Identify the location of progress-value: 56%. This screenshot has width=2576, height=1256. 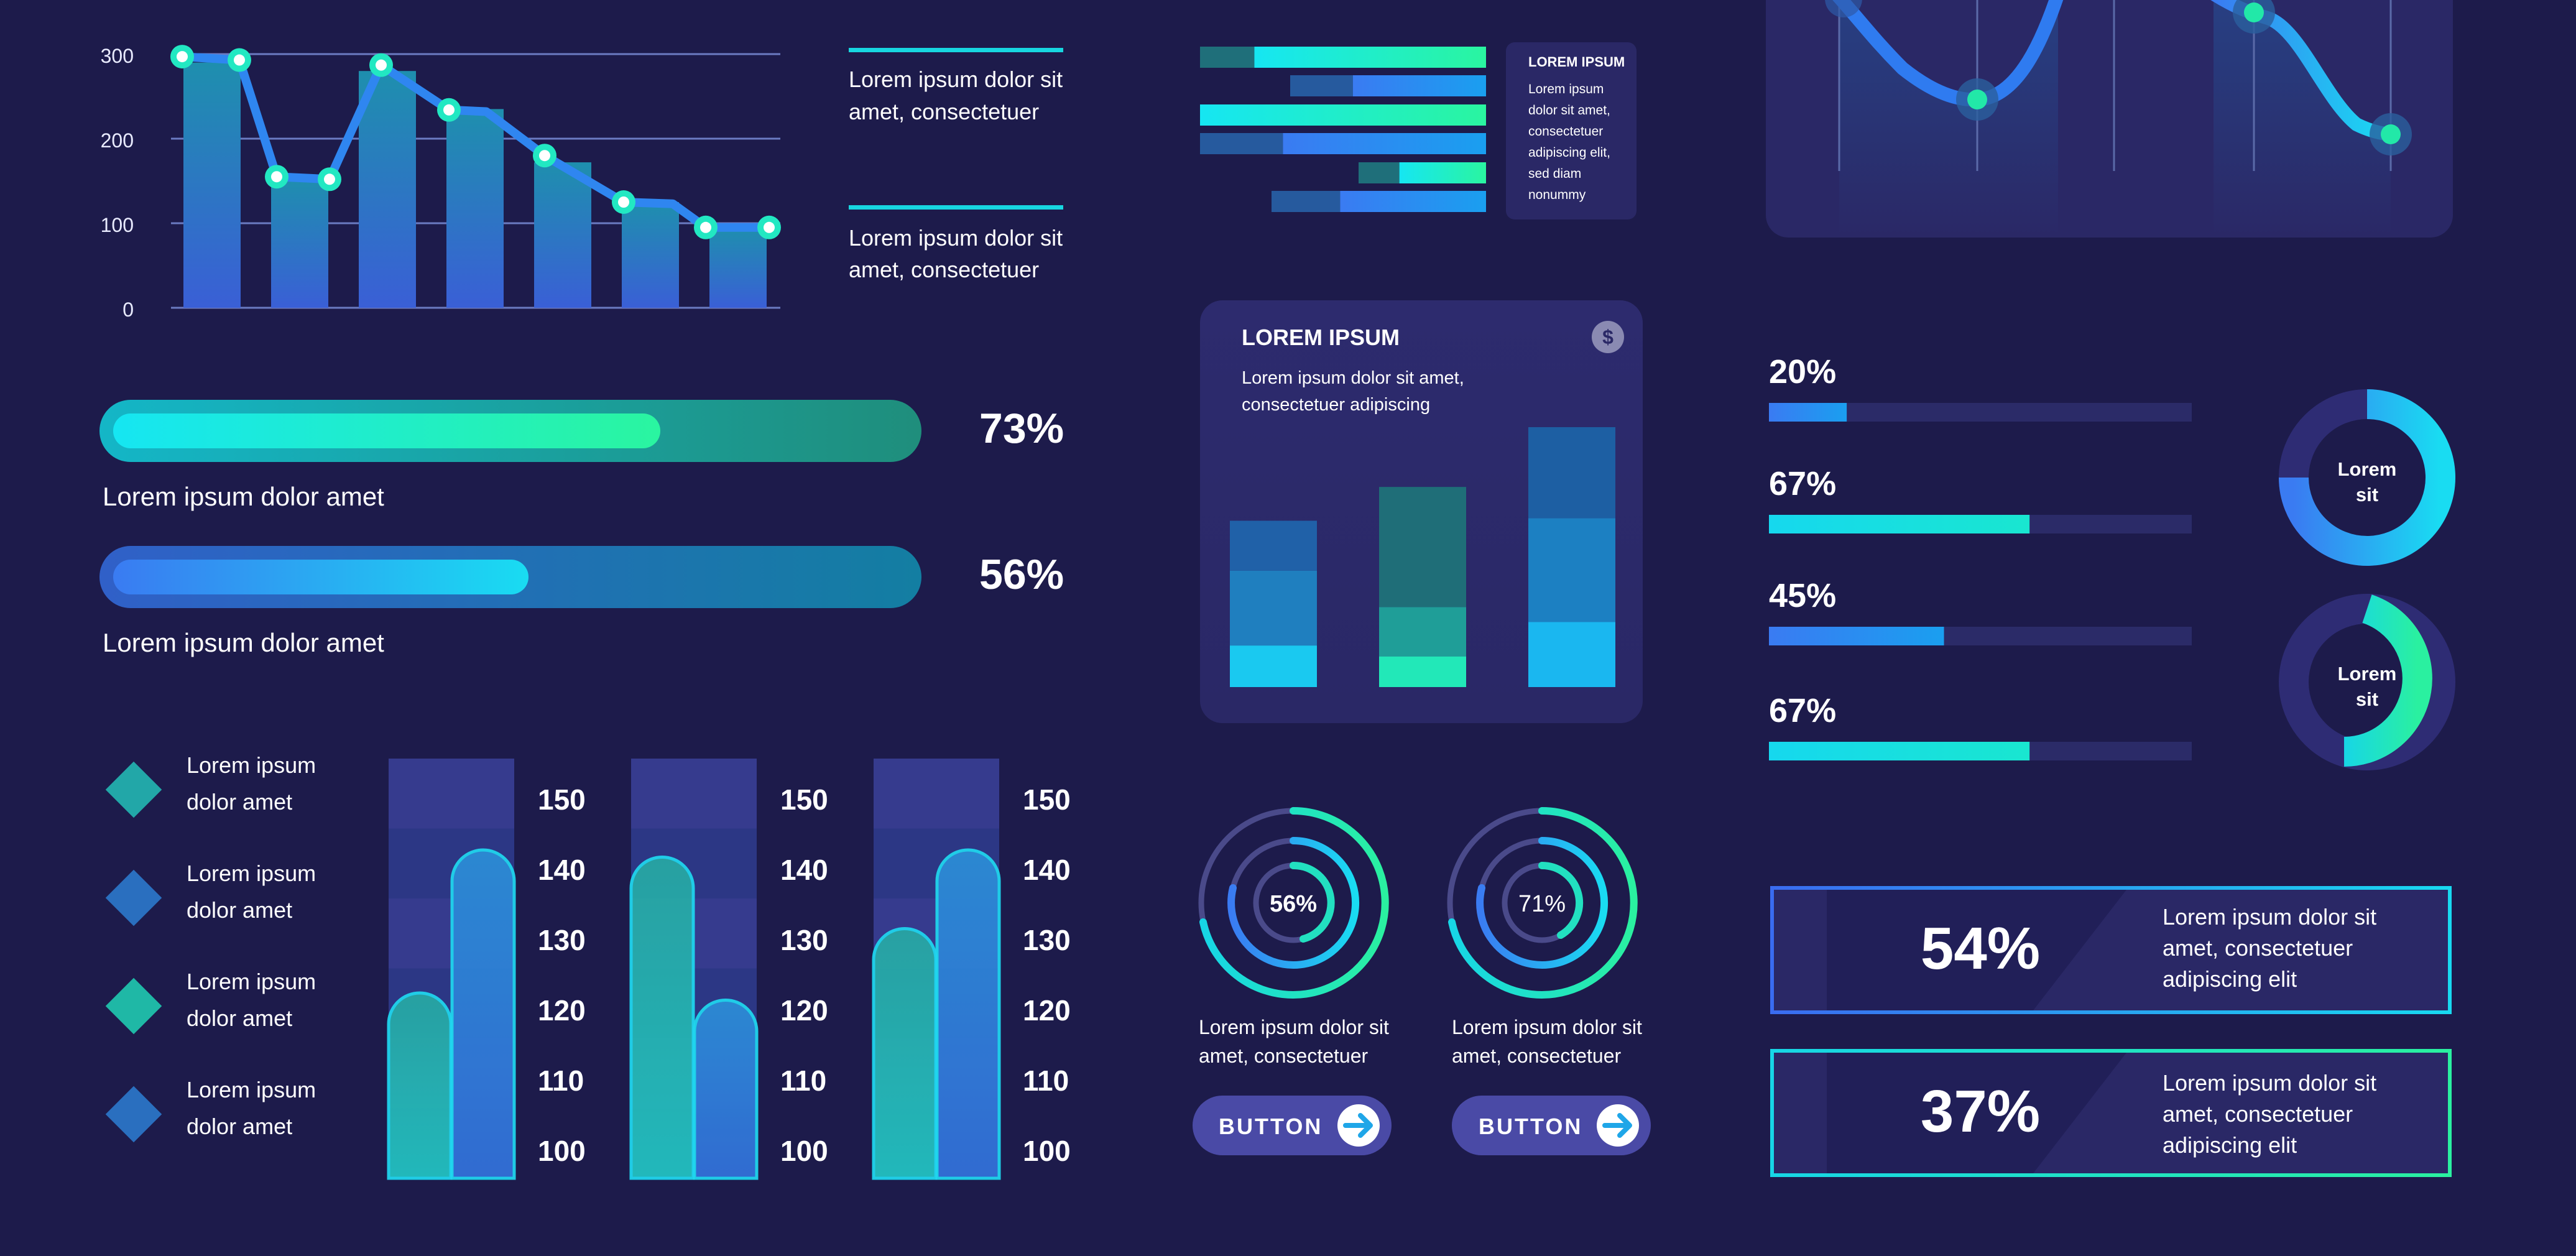
(1021, 574).